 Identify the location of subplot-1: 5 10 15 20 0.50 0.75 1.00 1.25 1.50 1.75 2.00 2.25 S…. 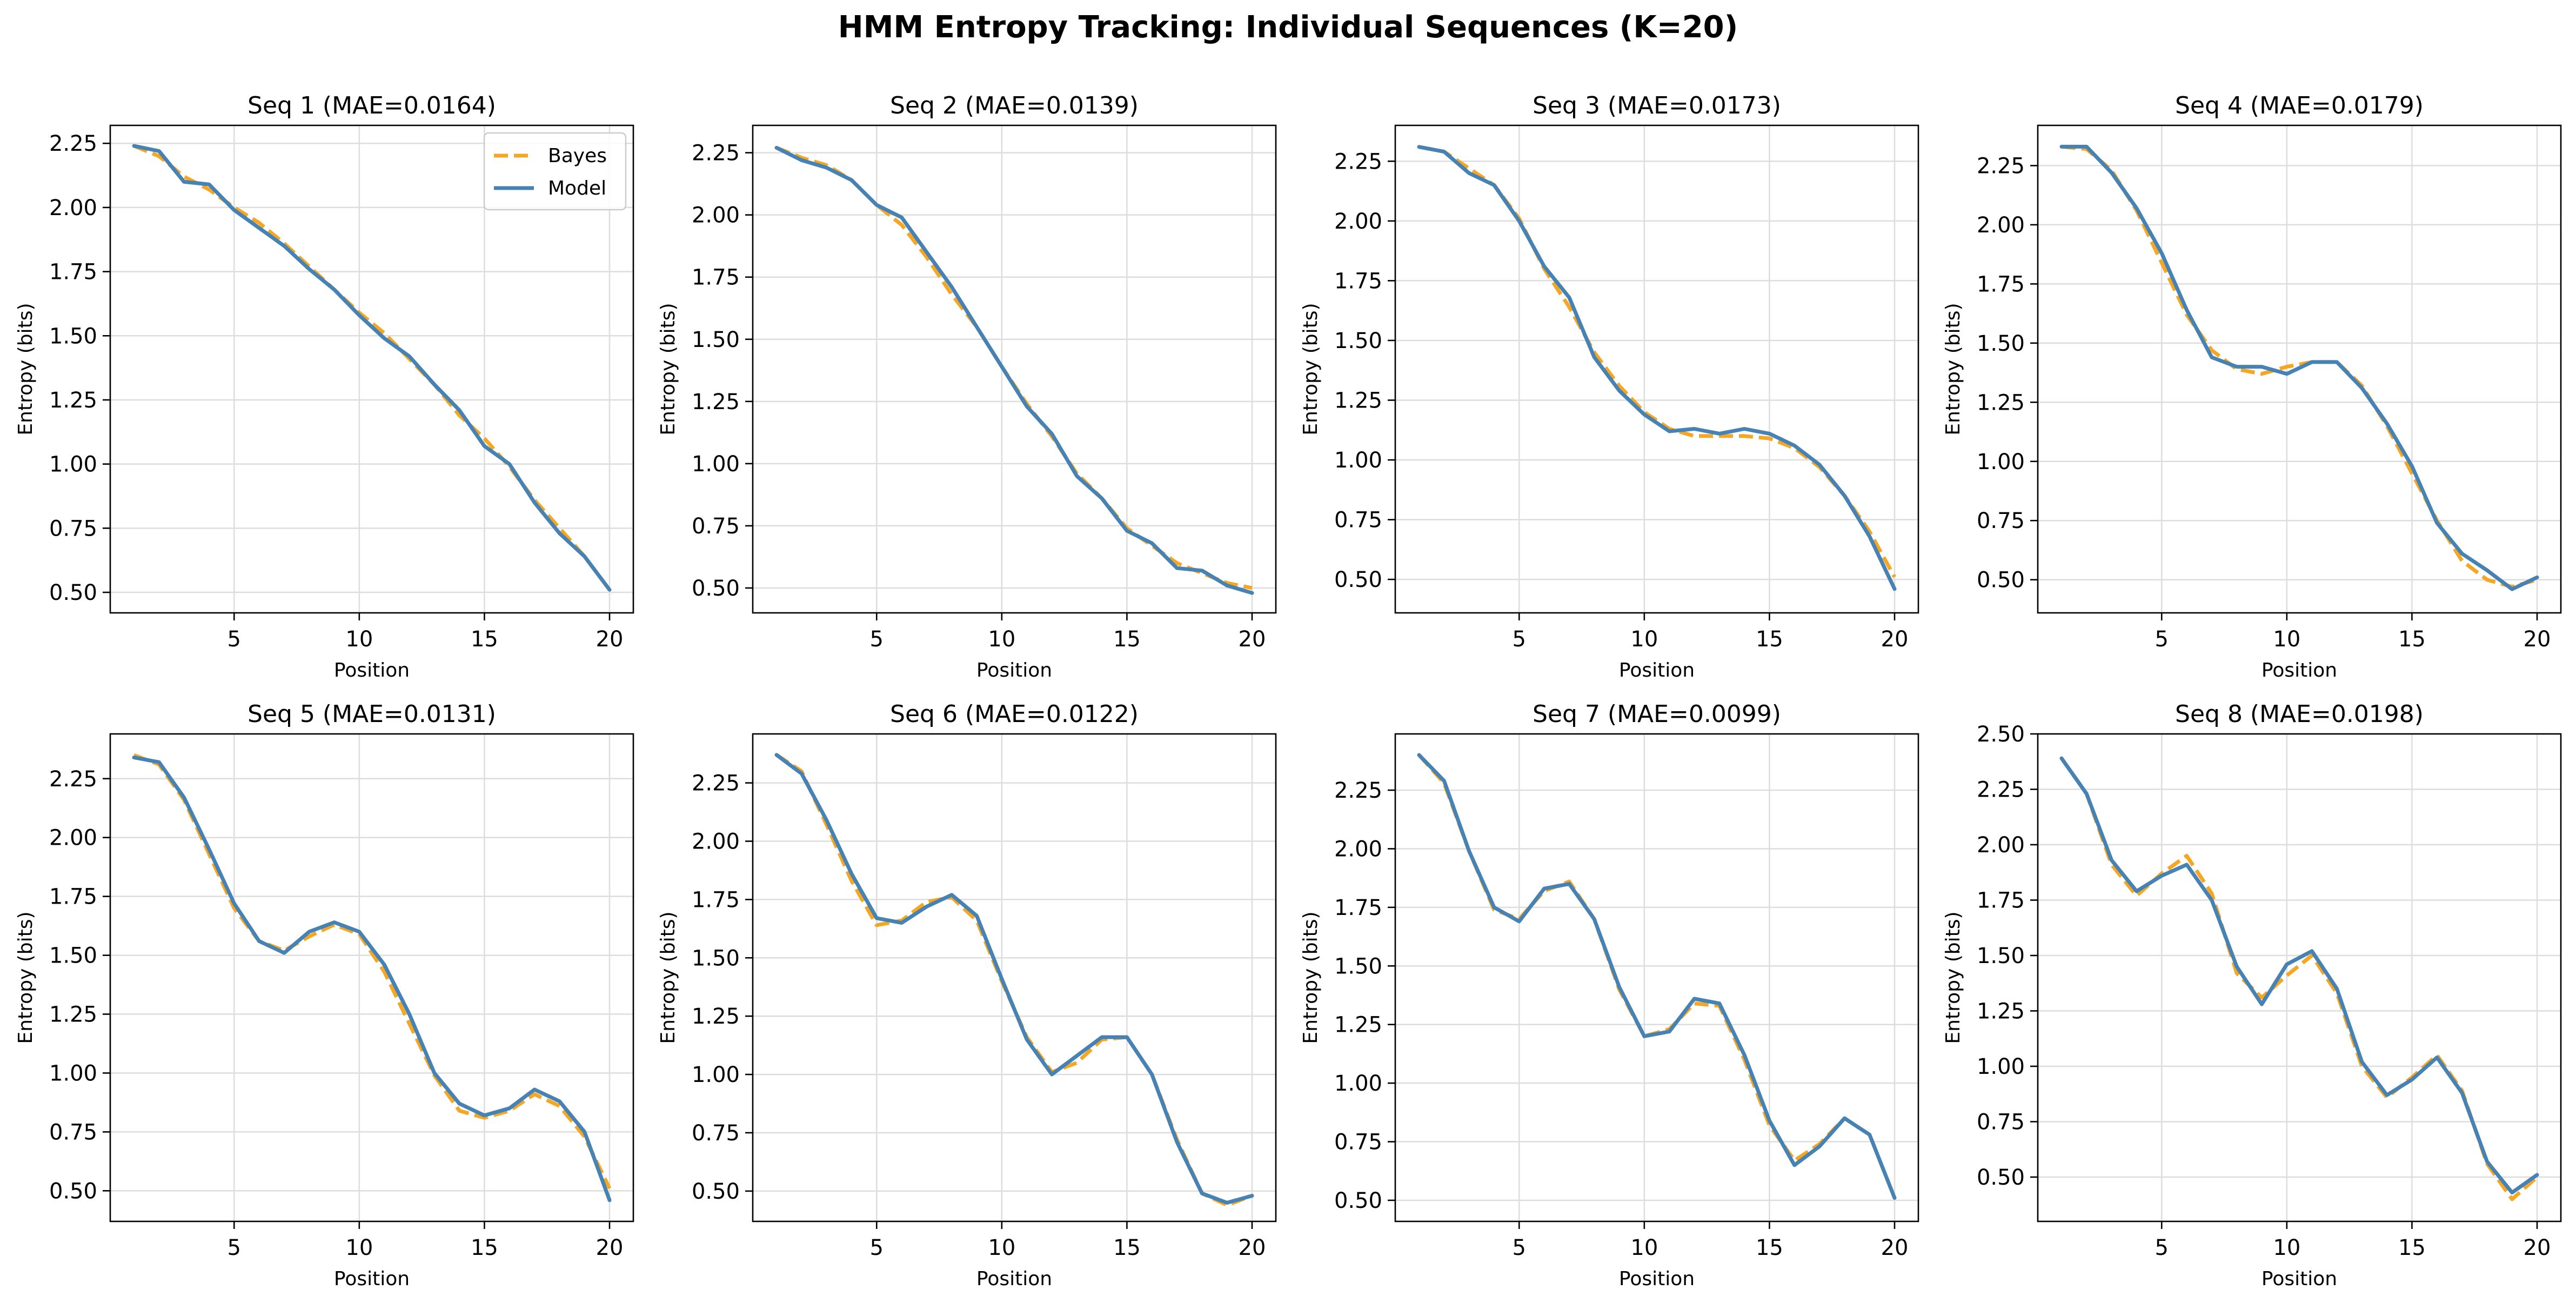
(324, 387).